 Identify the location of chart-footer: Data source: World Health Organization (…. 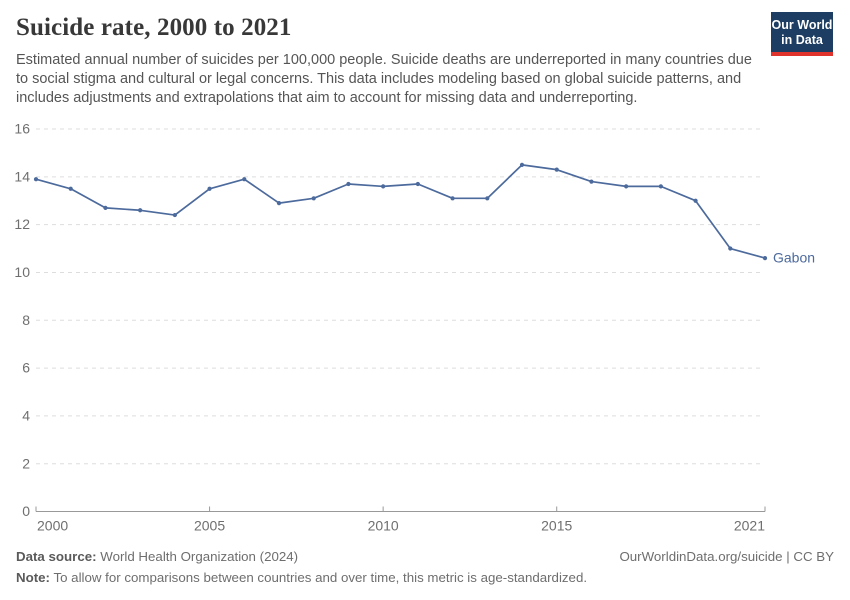
(425, 567).